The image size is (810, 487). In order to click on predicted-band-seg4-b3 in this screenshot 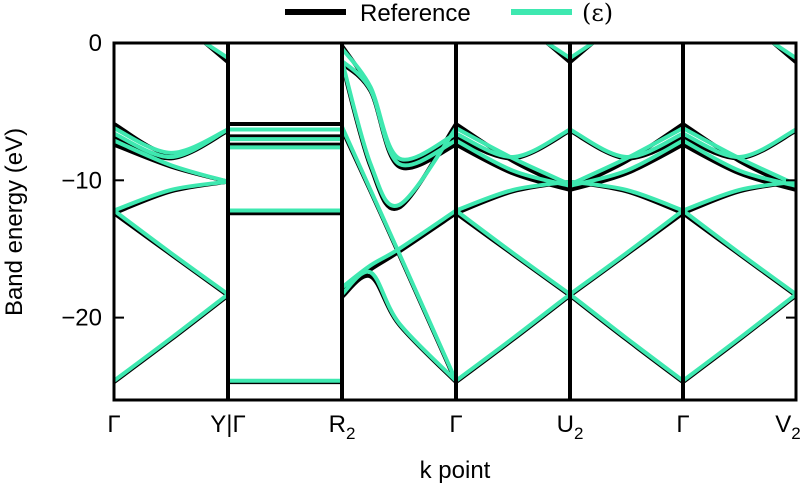, I will do `click(626, 163)`.